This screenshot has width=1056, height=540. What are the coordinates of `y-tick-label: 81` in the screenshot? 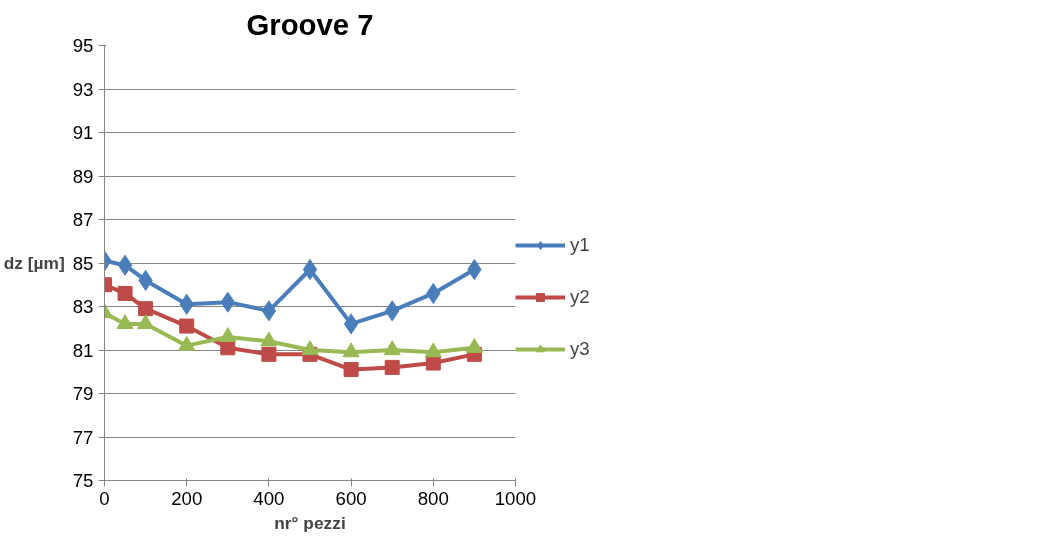 It's located at (83, 350).